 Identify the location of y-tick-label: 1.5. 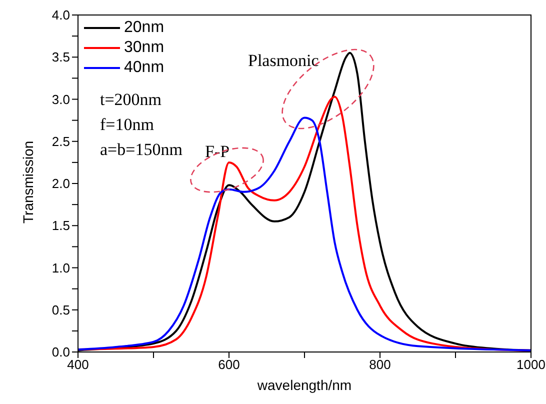
(61, 226).